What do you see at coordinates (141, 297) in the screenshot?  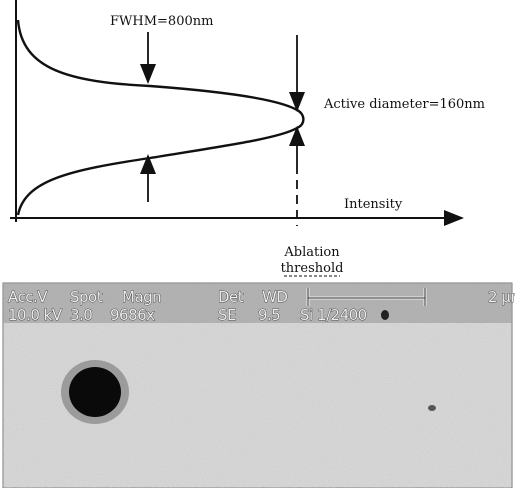 I see `sem-header-text: Magn` at bounding box center [141, 297].